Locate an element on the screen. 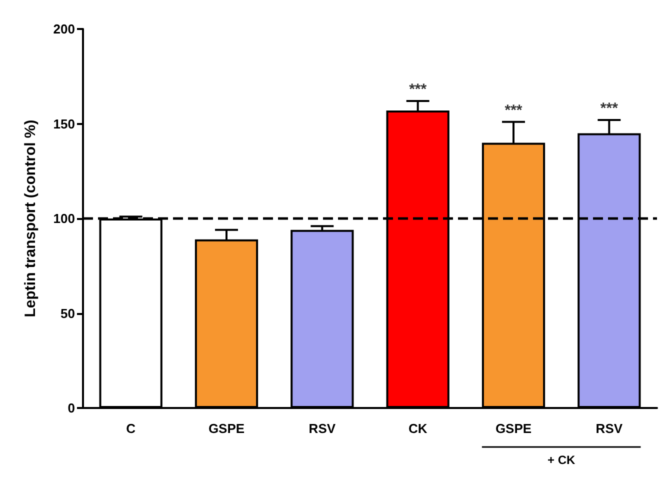  x-tick-label: C is located at coordinates (131, 428).